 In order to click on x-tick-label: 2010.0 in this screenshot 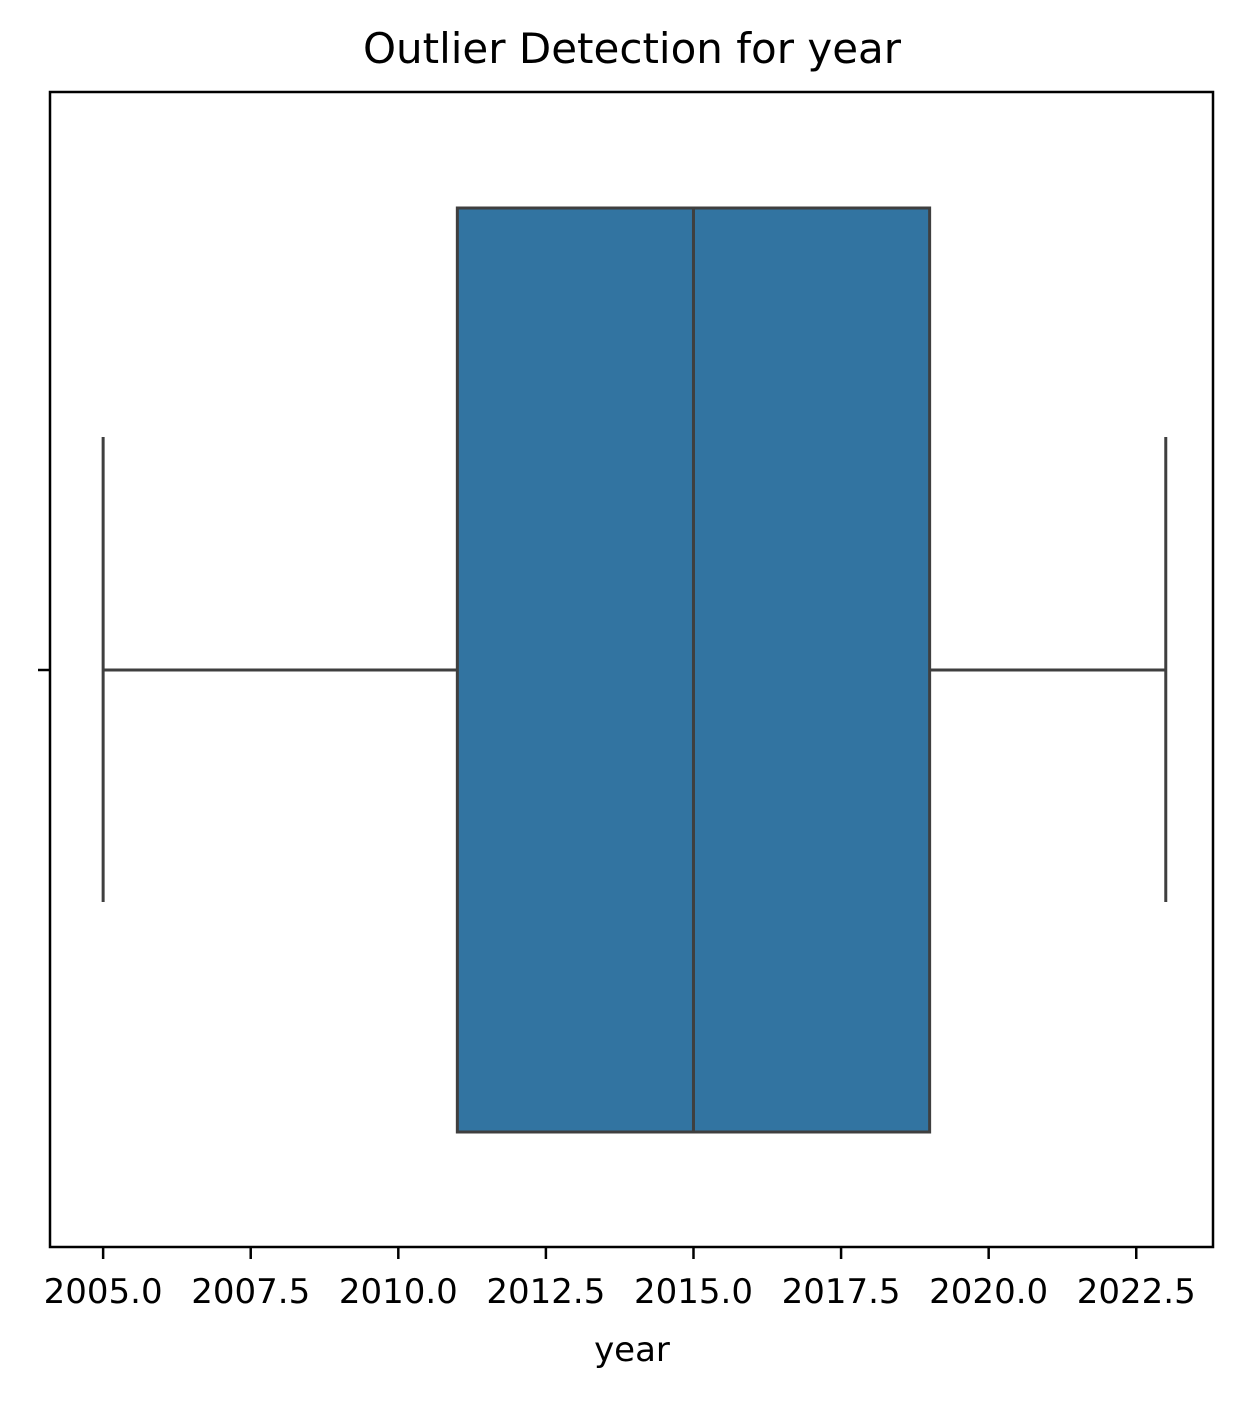, I will do `click(398, 1292)`.